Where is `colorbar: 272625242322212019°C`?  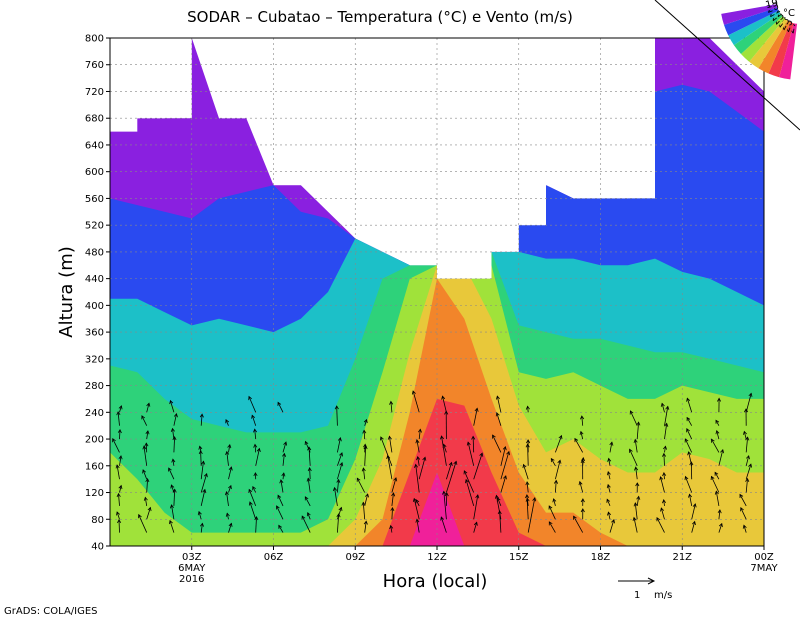
colorbar: 272625242322212019°C is located at coordinates (727, 65).